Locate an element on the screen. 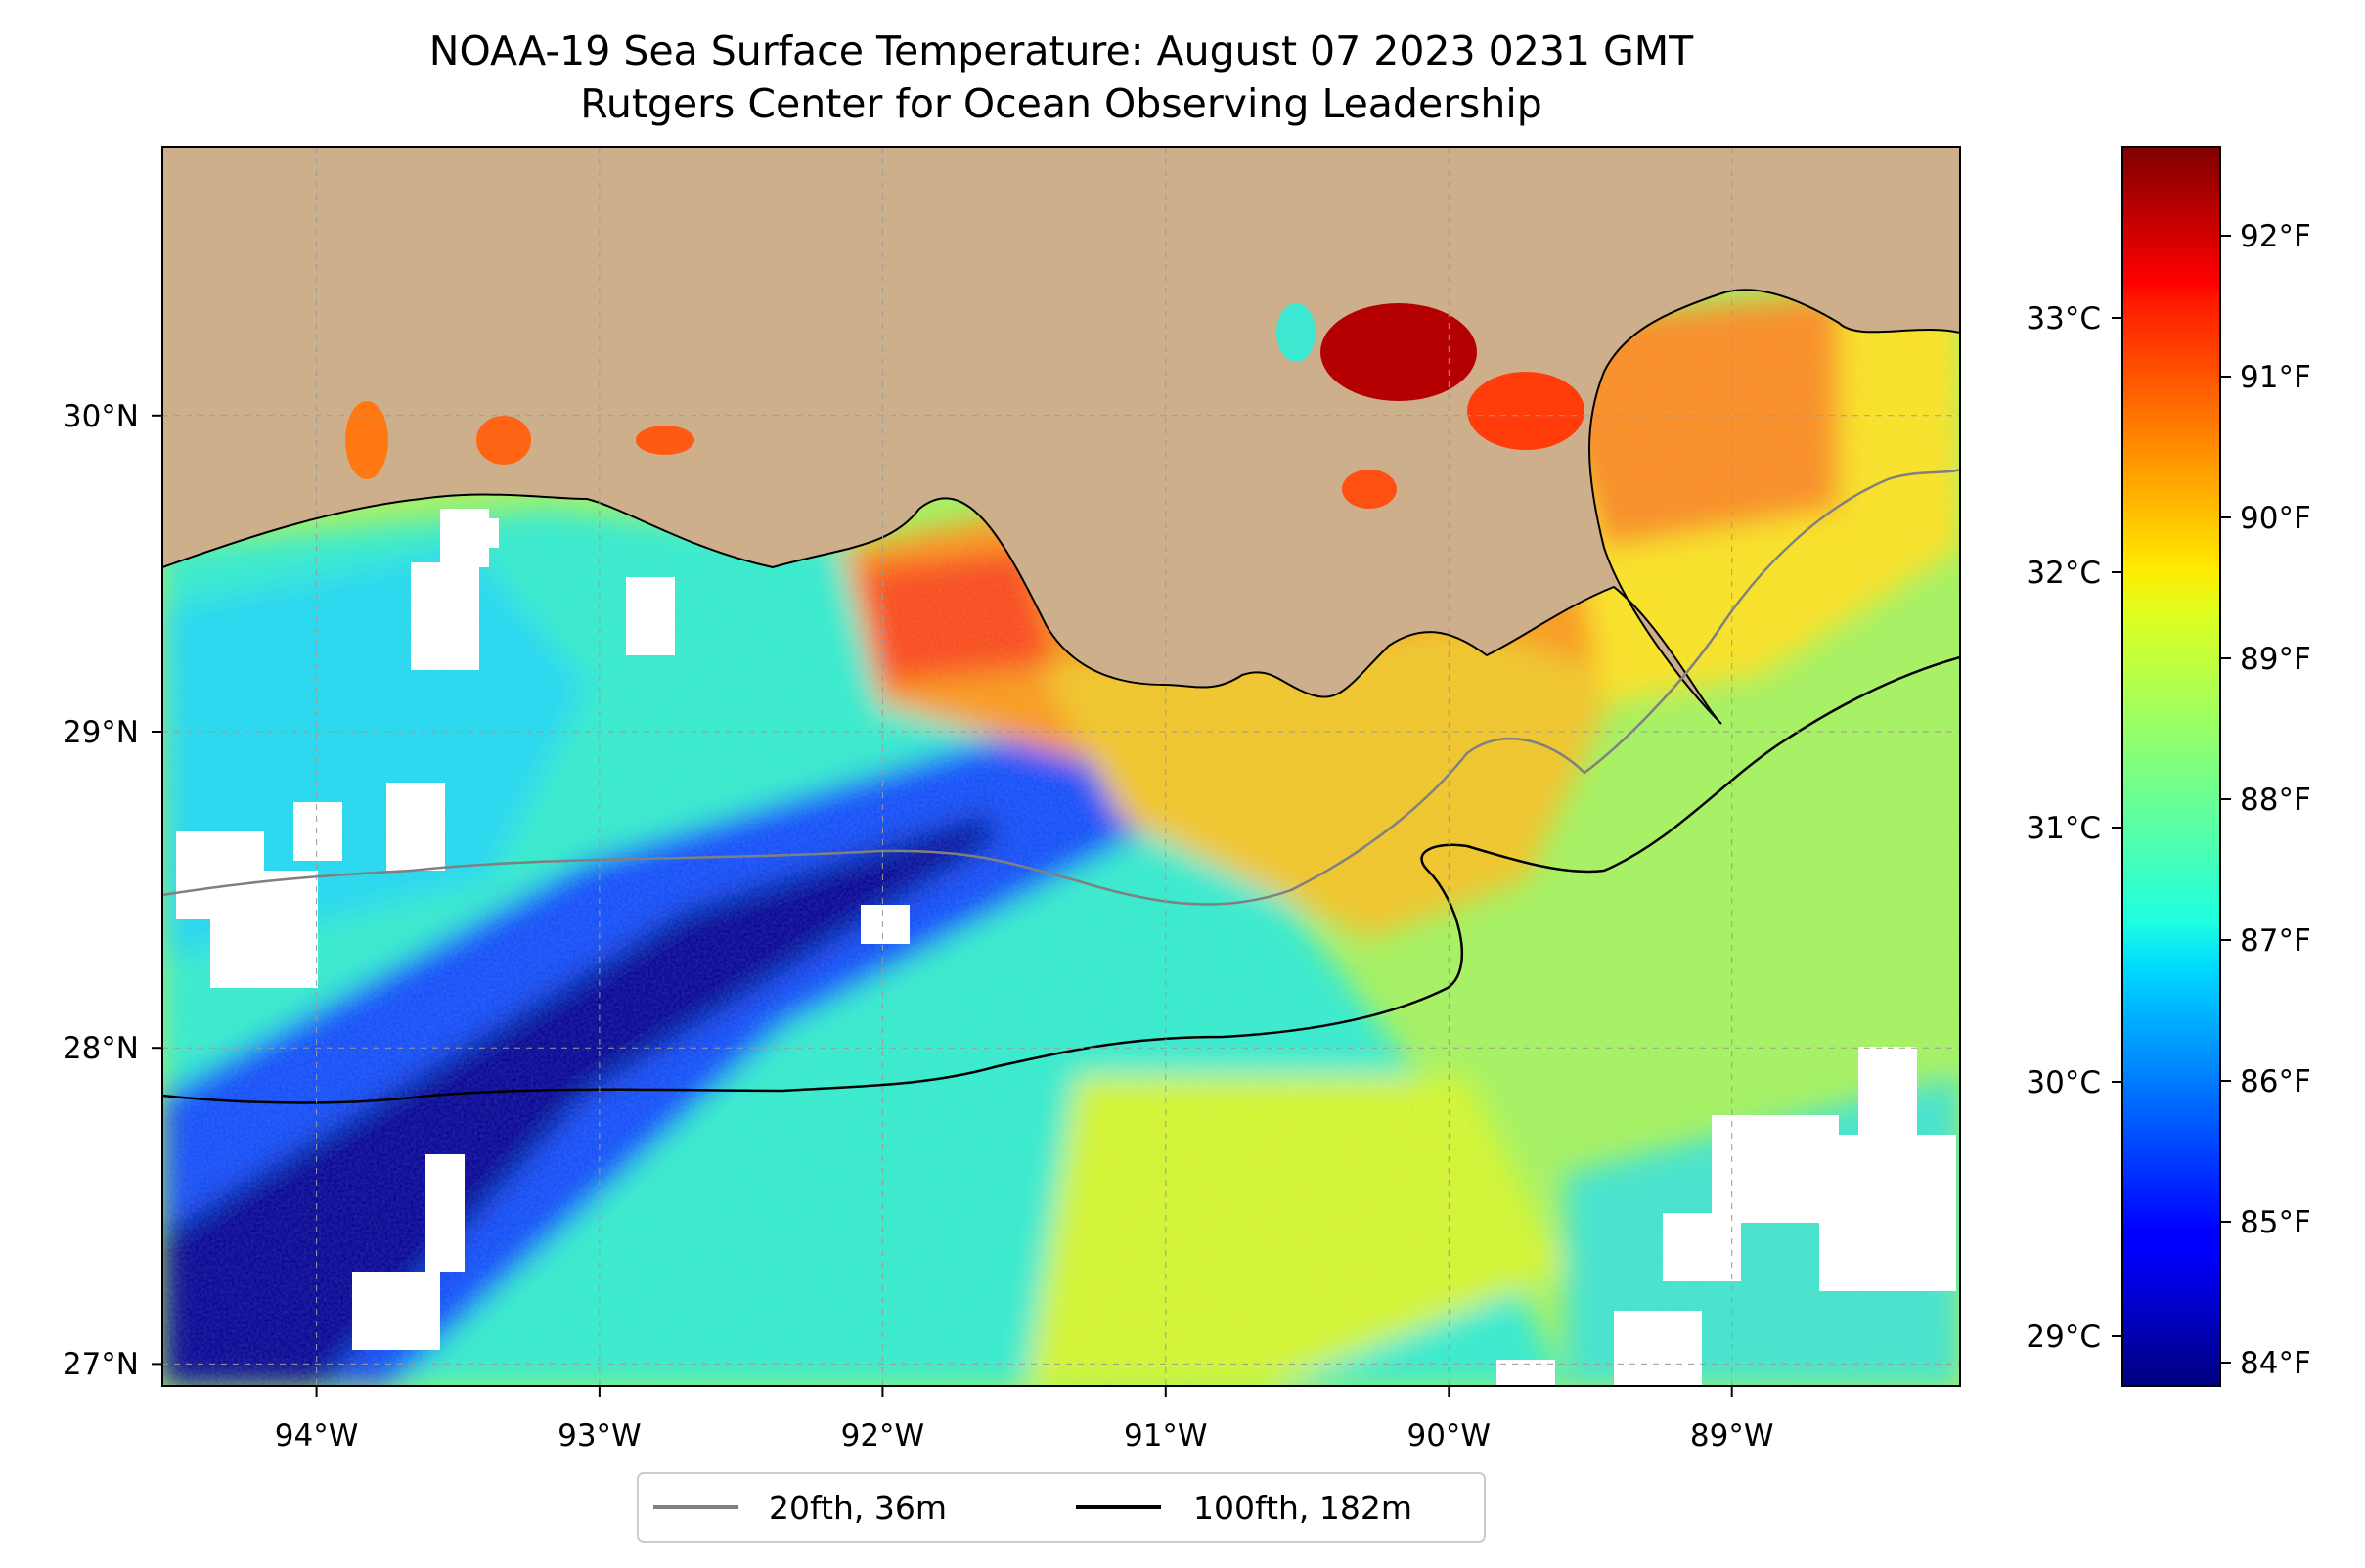 The height and width of the screenshot is (1568, 2365). lon-tick-label: 93°W is located at coordinates (600, 1436).